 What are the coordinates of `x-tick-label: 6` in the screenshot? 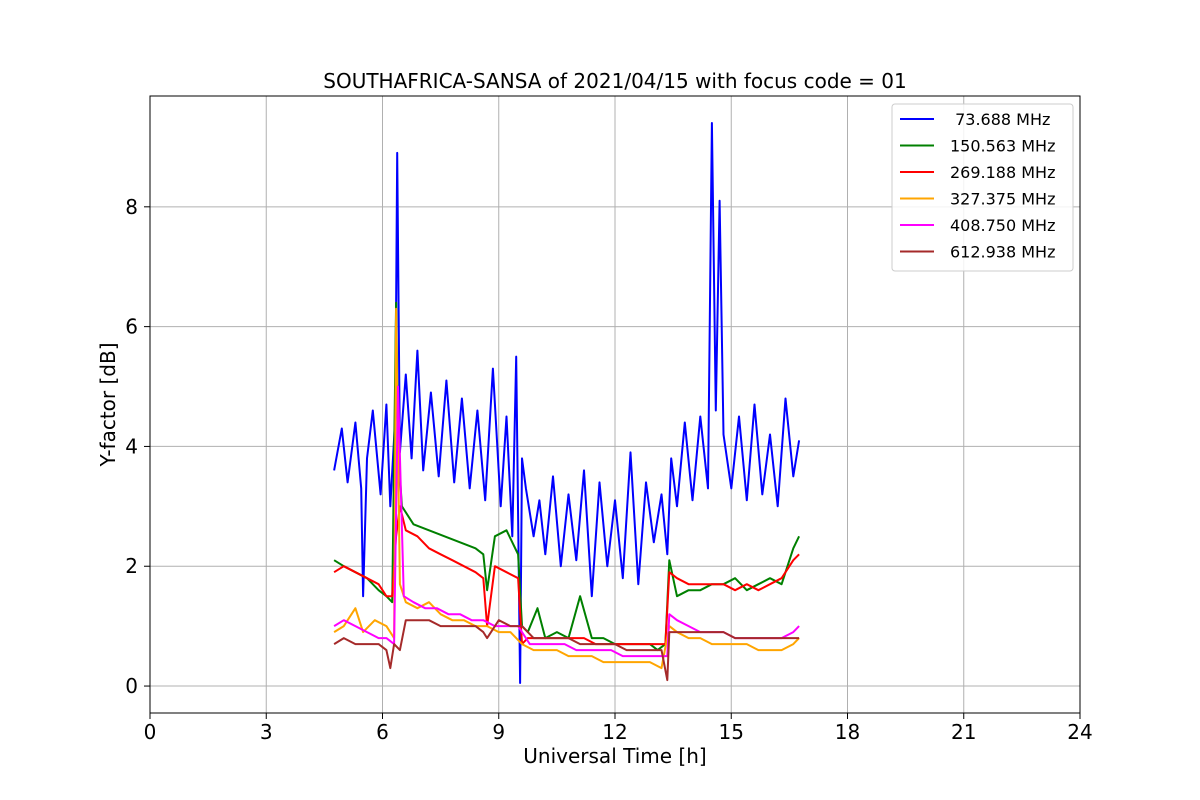 It's located at (382, 732).